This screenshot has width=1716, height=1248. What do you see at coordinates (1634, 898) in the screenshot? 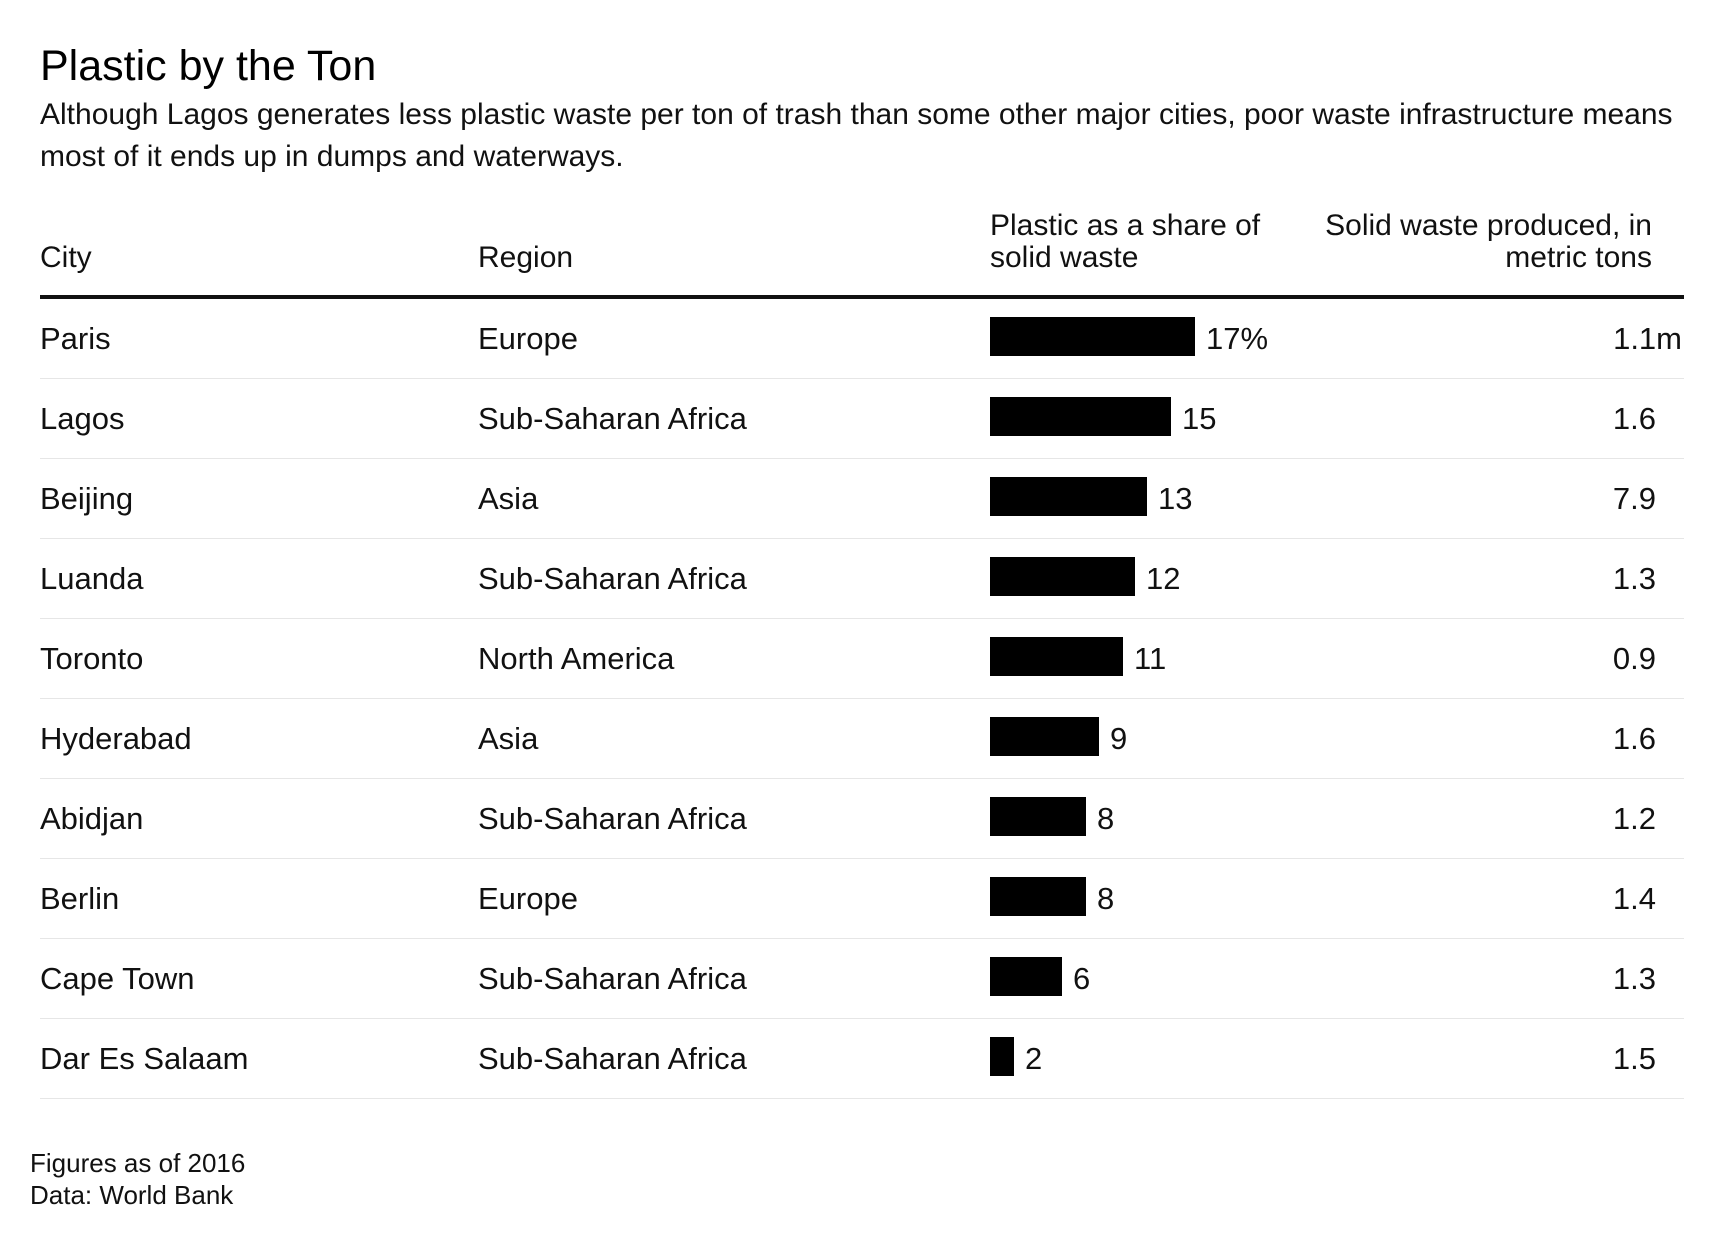
I see `waste-cell: 1.4` at bounding box center [1634, 898].